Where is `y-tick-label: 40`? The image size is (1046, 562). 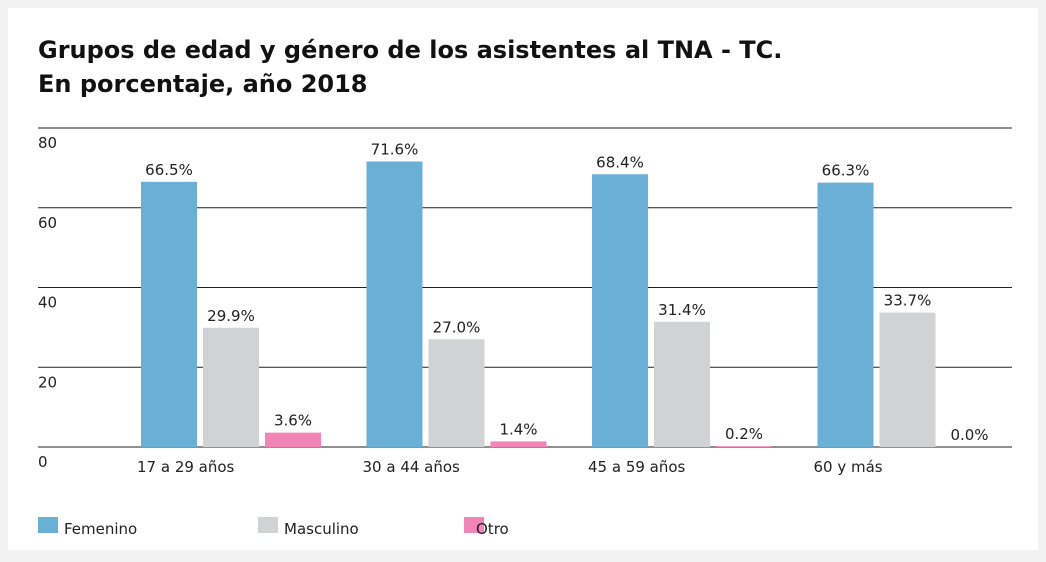
y-tick-label: 40 is located at coordinates (47, 303).